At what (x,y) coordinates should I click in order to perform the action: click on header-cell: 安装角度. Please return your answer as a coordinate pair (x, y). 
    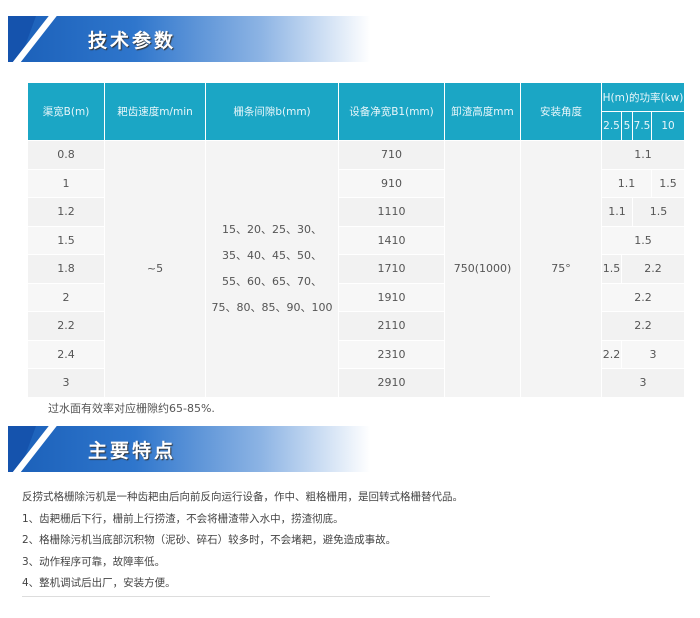
    Looking at the image, I should click on (561, 111).